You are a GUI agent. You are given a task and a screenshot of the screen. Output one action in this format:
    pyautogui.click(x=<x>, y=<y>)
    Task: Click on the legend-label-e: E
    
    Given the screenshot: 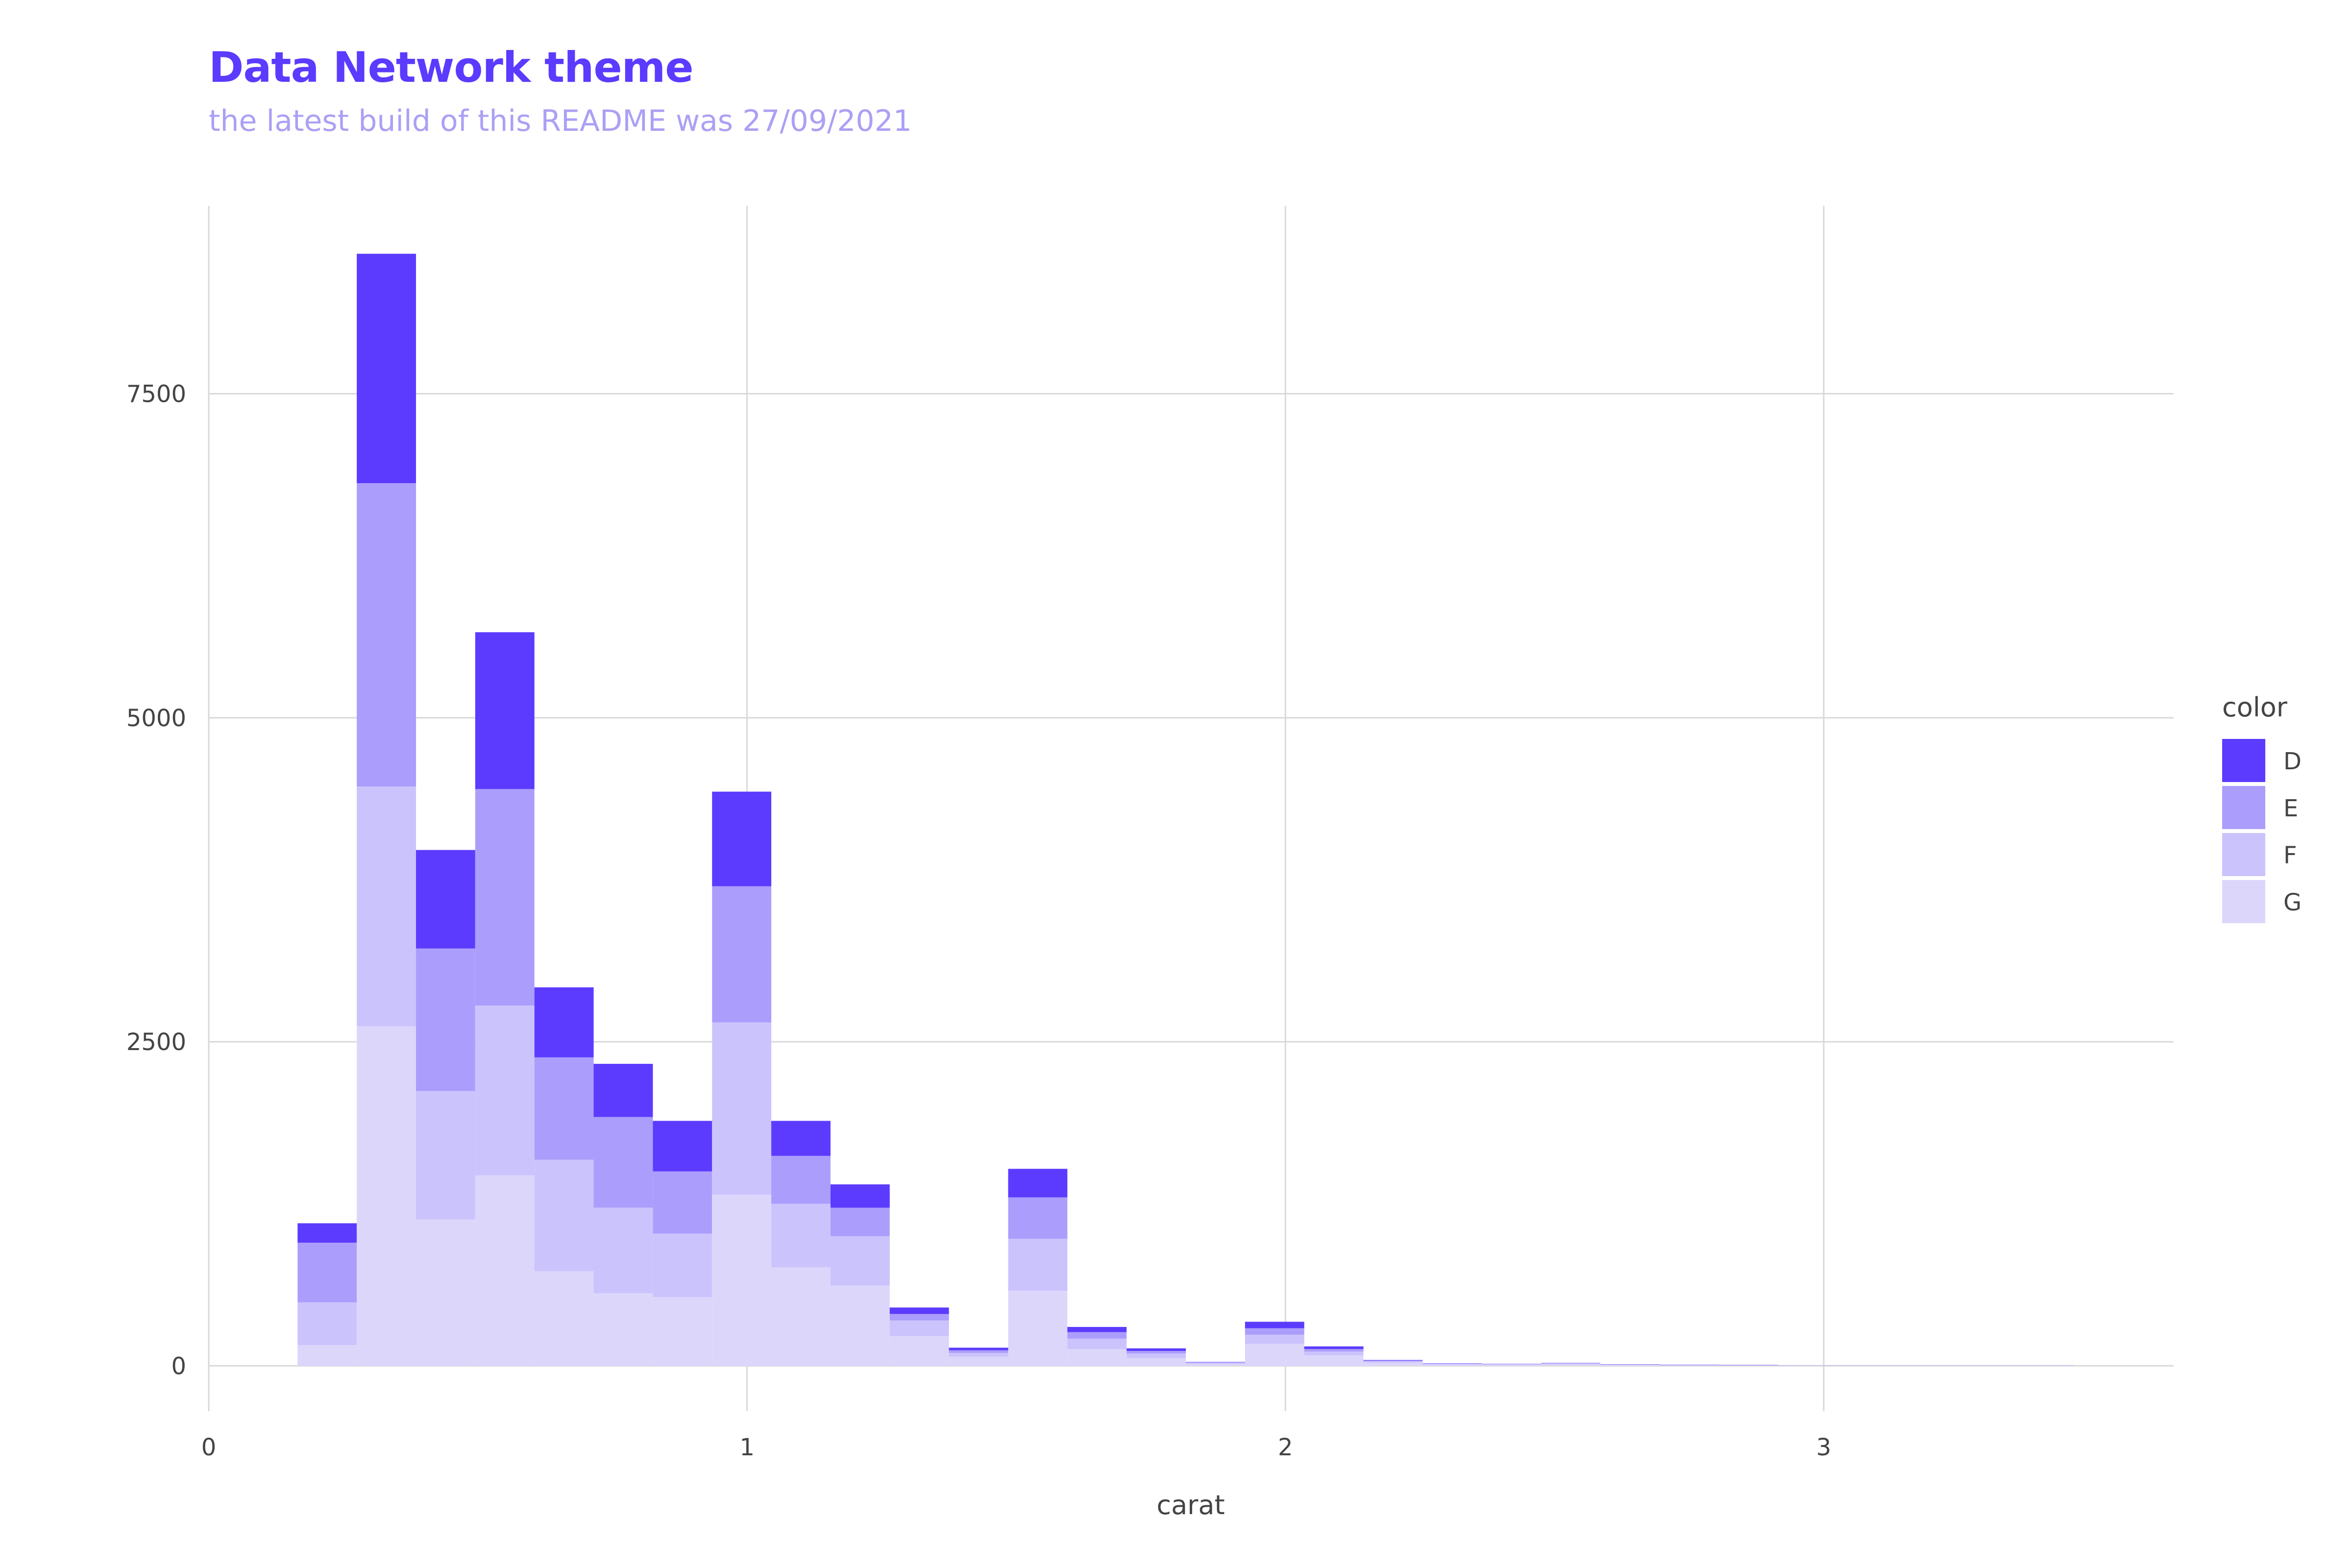 What is the action you would take?
    pyautogui.click(x=2290, y=808)
    